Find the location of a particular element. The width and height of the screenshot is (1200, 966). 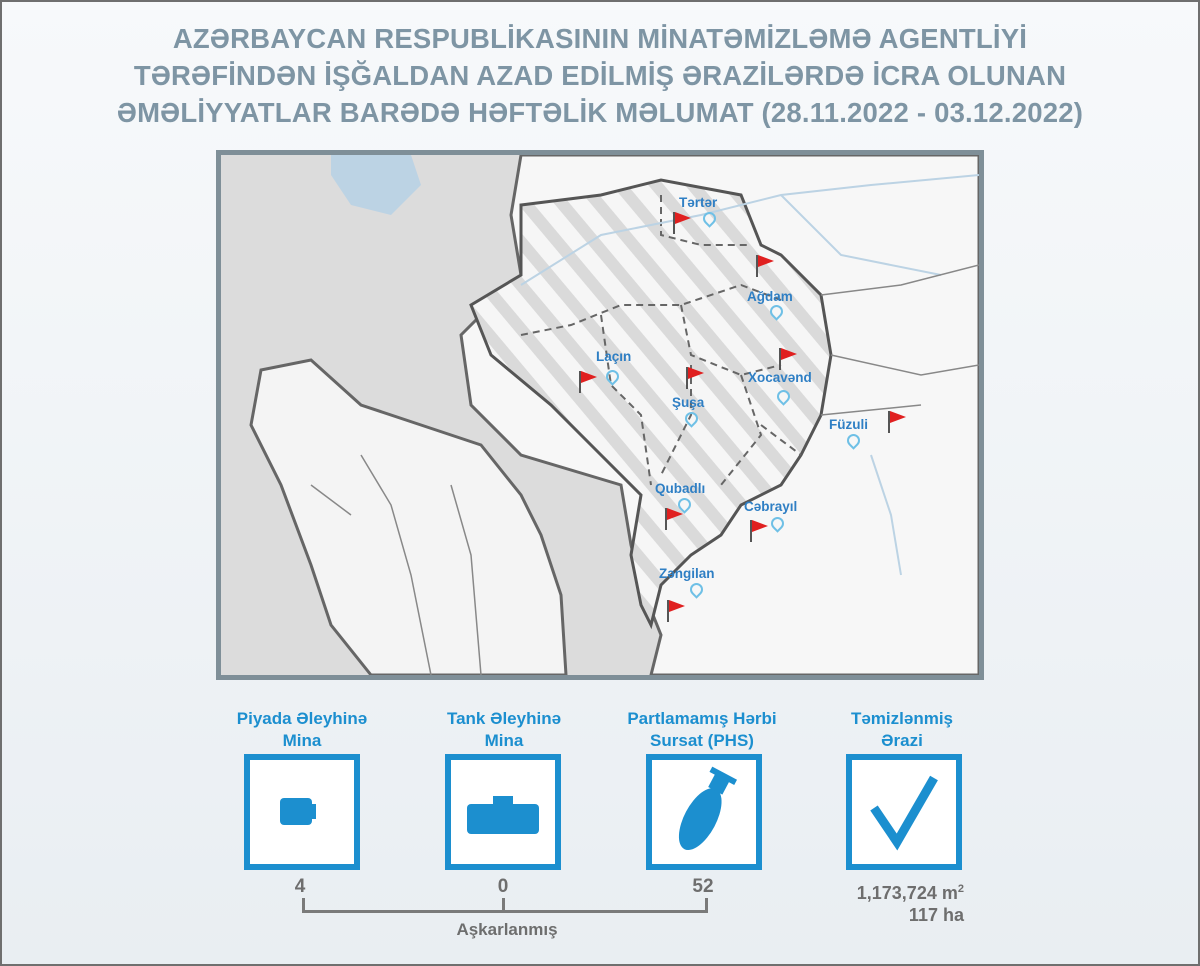

bomb-icon is located at coordinates (704, 812).